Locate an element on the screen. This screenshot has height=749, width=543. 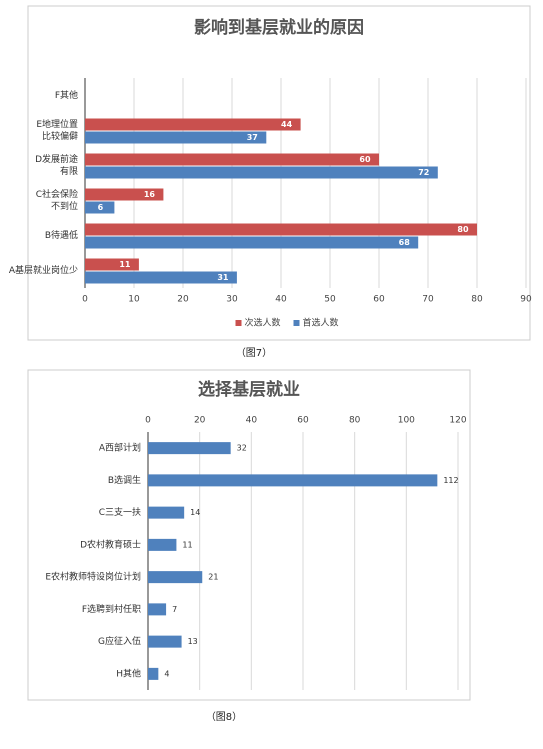
data-label: 32 is located at coordinates (242, 448).